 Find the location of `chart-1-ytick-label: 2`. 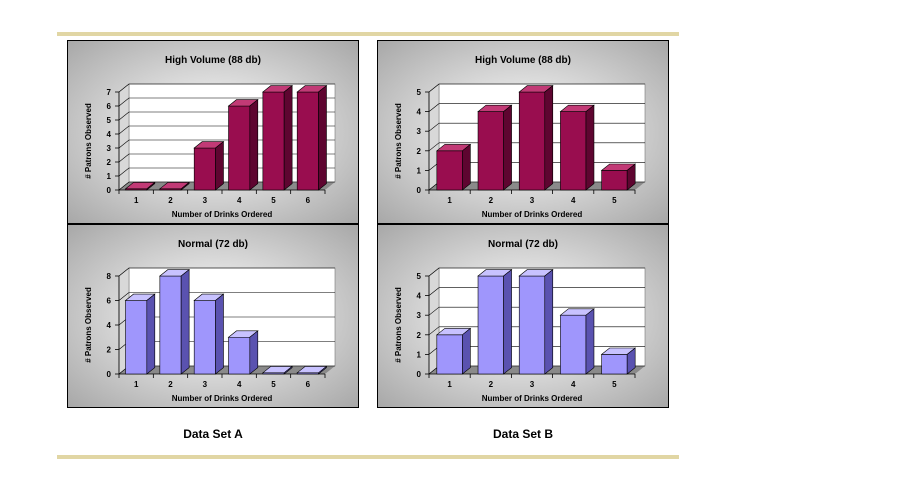

chart-1-ytick-label: 2 is located at coordinates (109, 350).